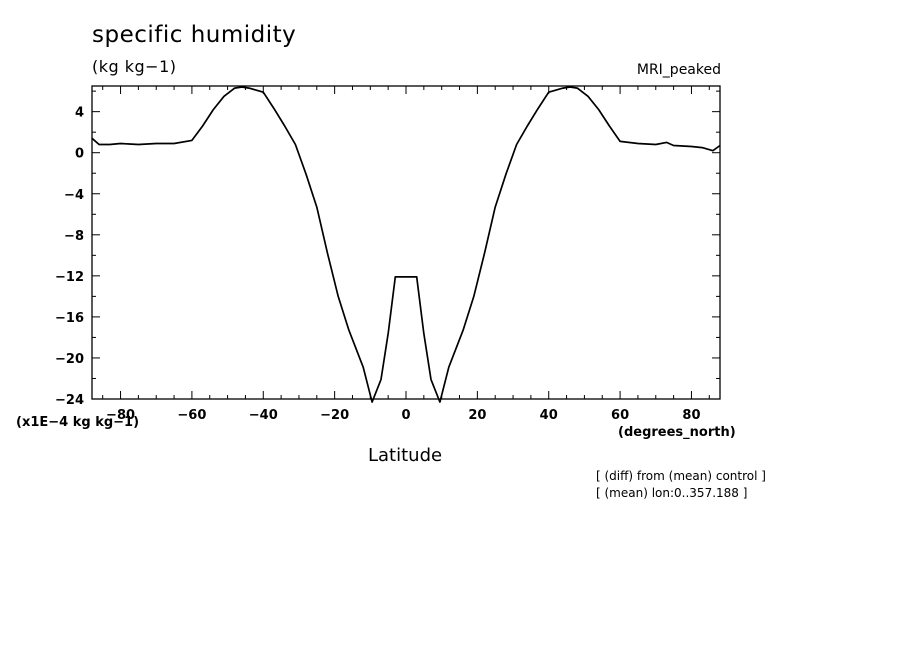 The width and height of the screenshot is (904, 654). Describe the element at coordinates (620, 415) in the screenshot. I see `x-tick-label: 60` at that location.